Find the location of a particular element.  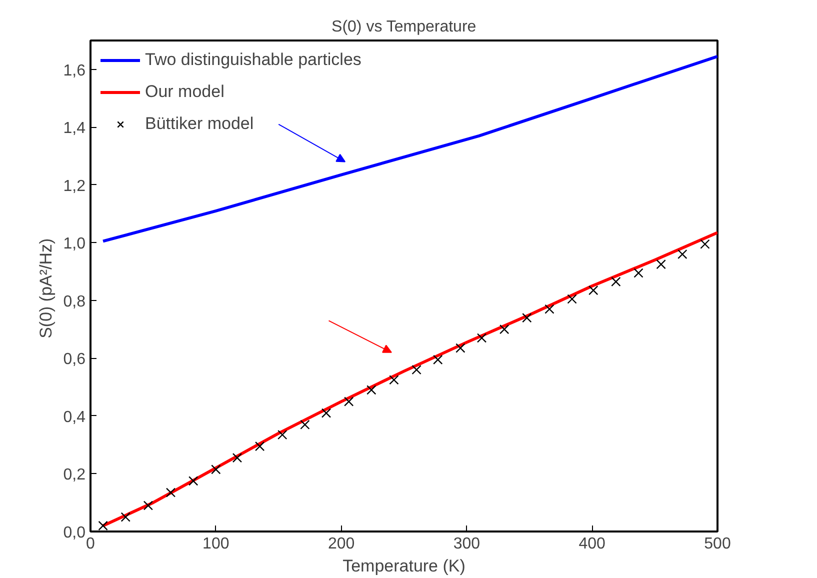

y-tick-label: 0,8 is located at coordinates (74, 301).